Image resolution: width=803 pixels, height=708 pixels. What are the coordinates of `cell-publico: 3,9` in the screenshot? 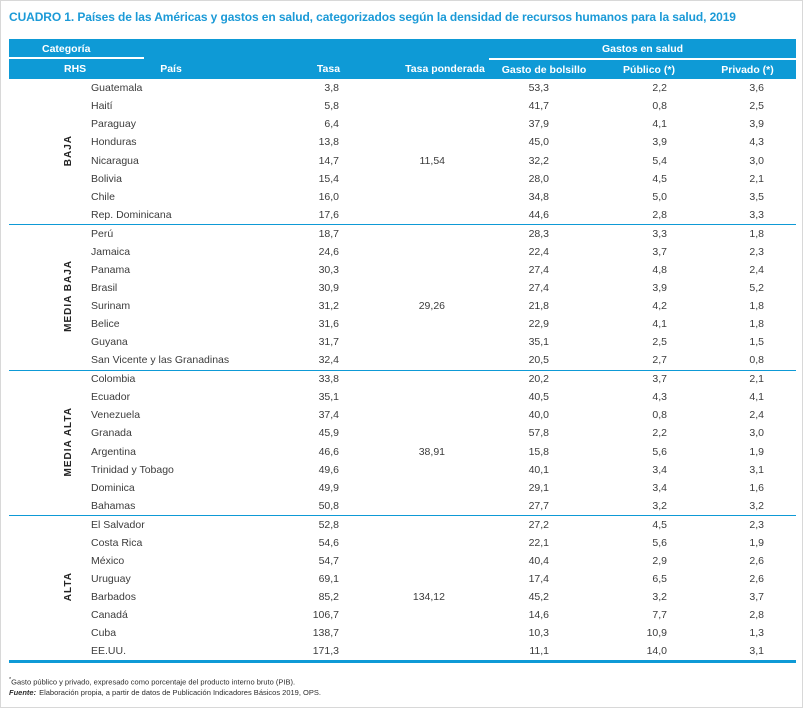 It's located at (659, 287).